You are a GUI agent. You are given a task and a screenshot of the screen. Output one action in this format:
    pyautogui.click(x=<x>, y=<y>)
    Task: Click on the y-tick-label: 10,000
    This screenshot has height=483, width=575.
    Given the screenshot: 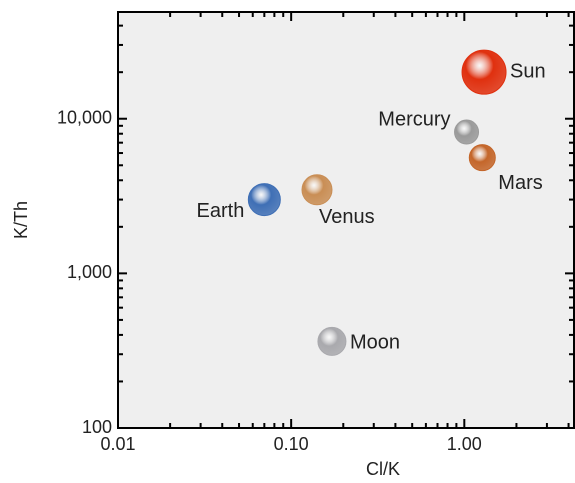 What is the action you would take?
    pyautogui.click(x=84, y=117)
    